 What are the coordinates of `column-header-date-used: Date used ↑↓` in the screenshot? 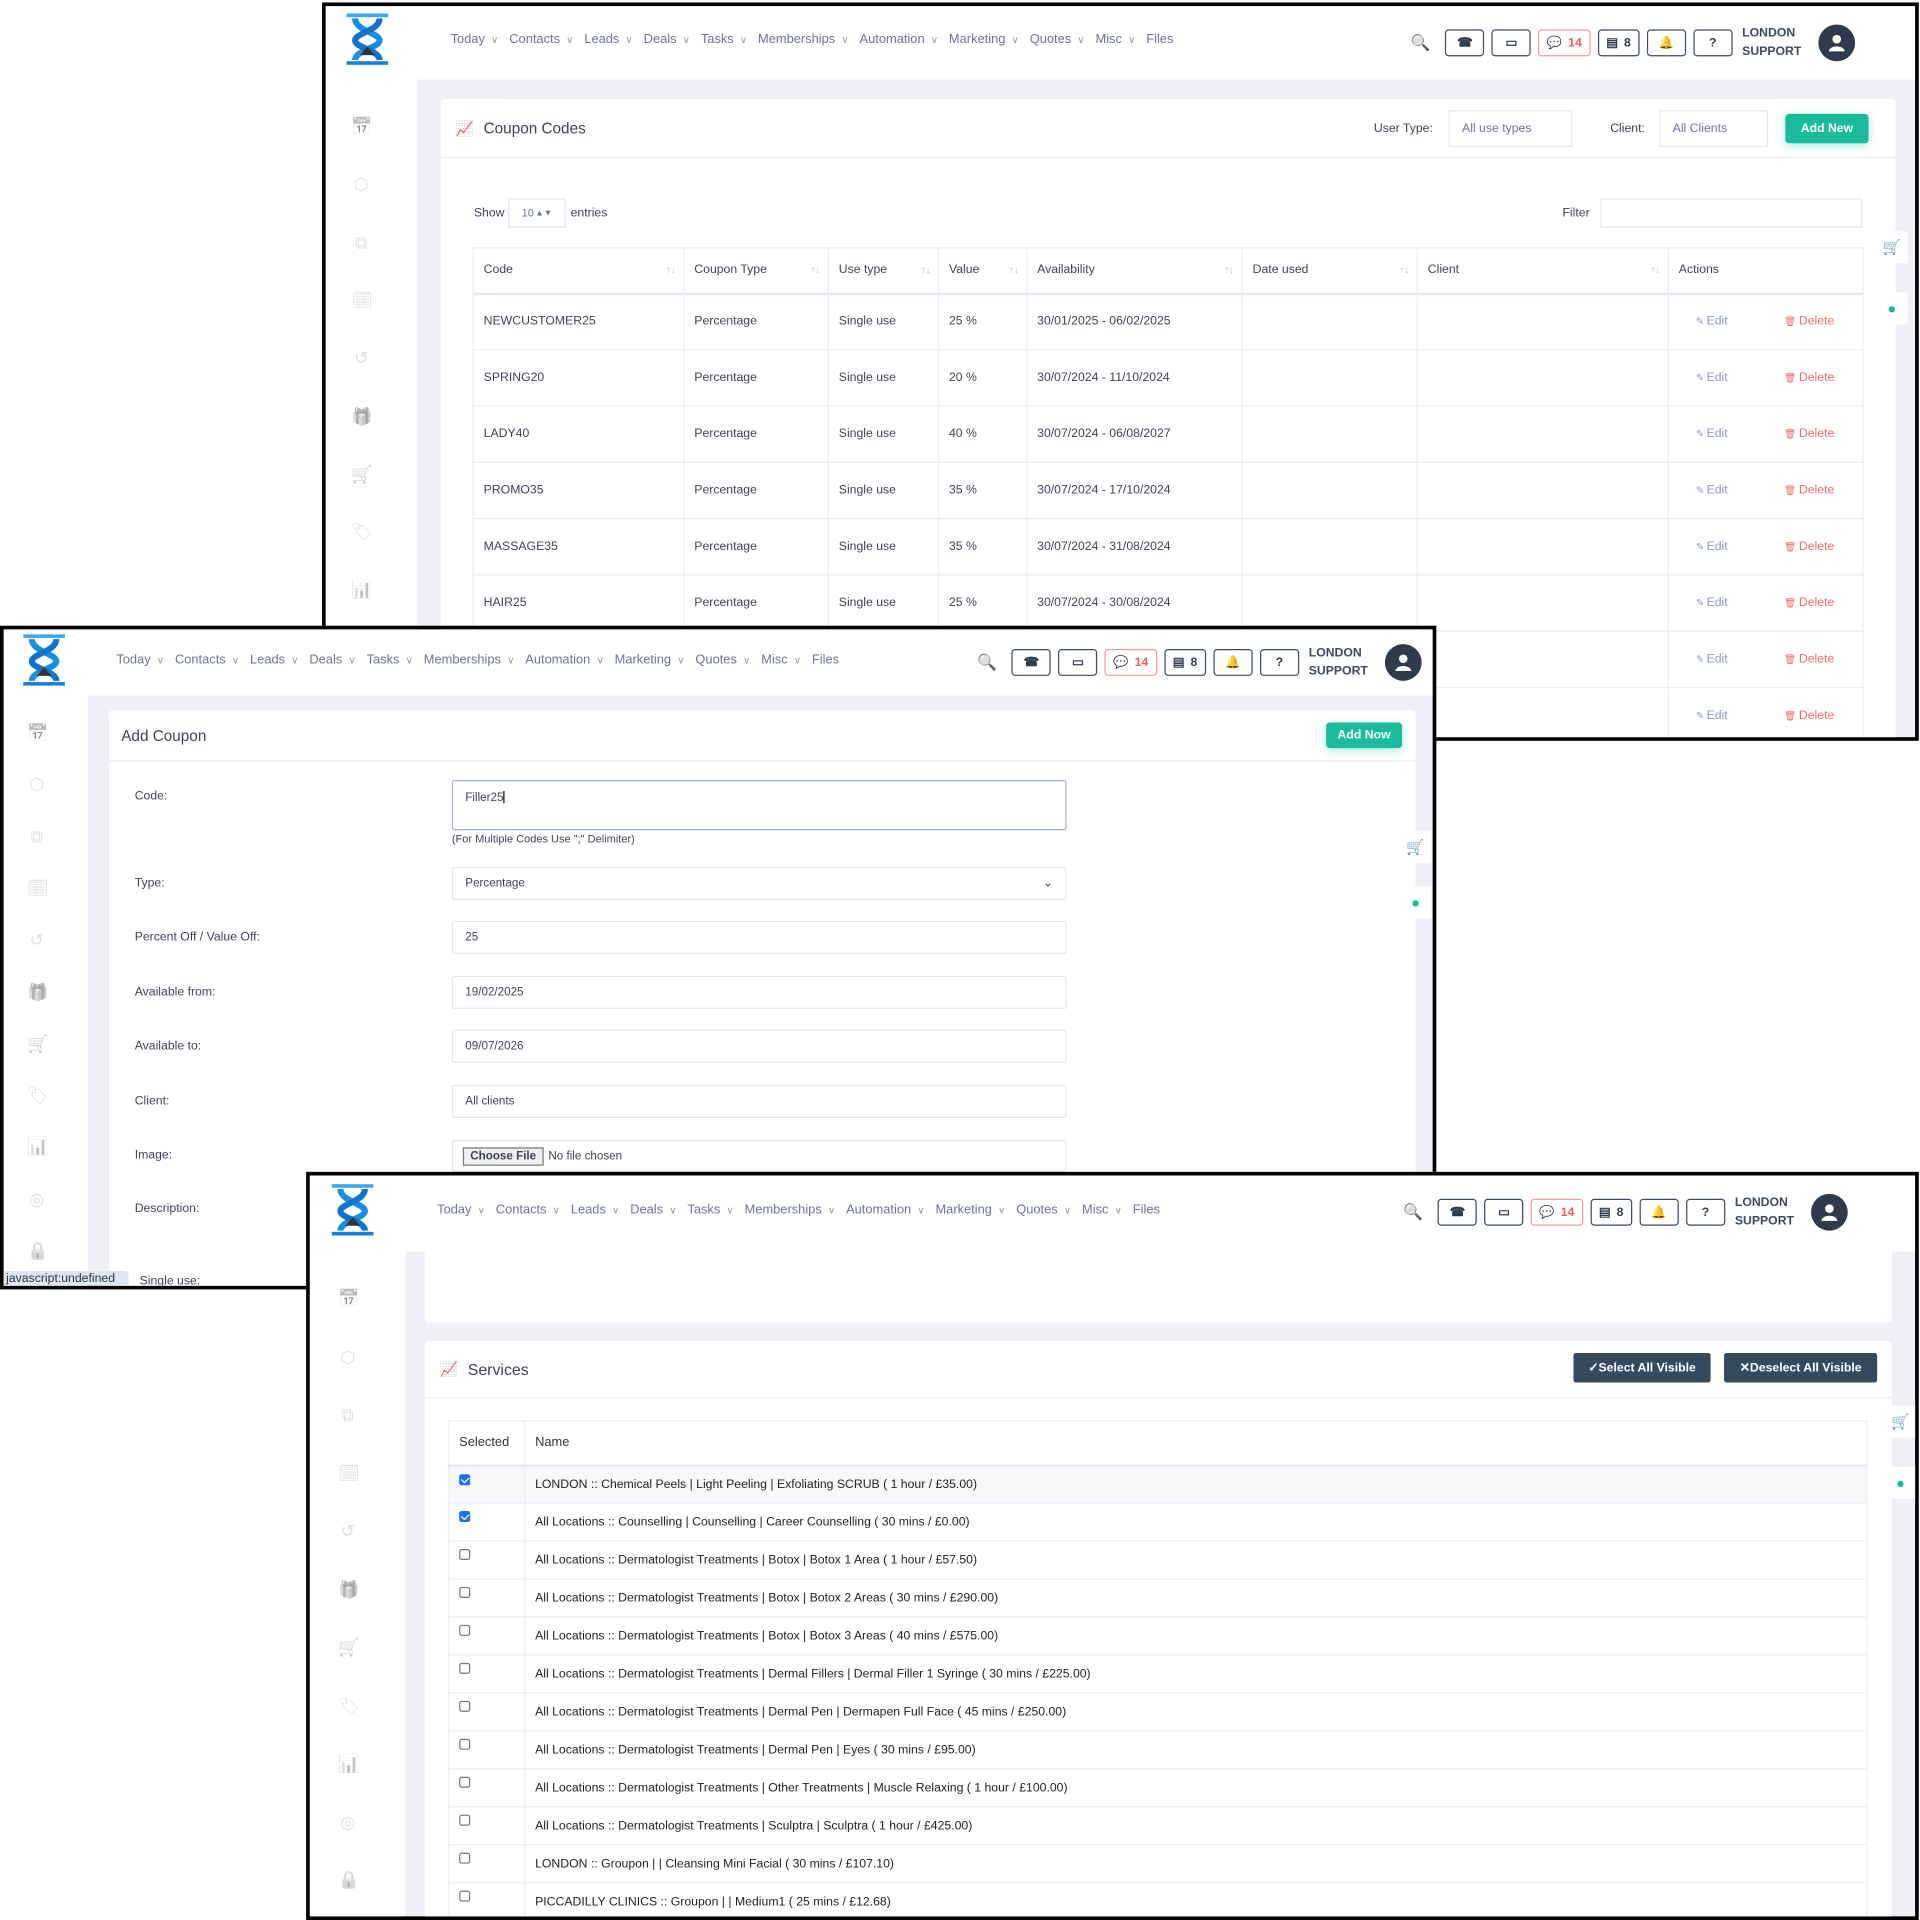 It's located at (1329, 271).